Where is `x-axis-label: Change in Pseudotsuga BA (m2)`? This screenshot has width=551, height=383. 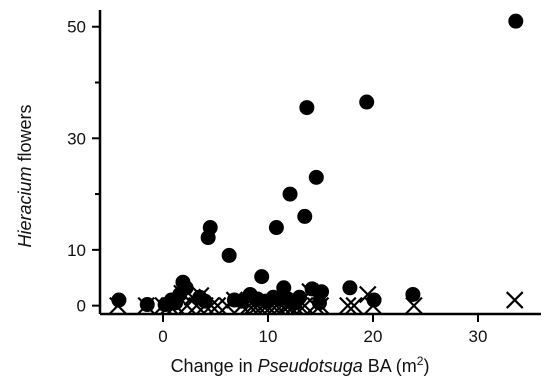
x-axis-label: Change in Pseudotsuga BA (m2) is located at coordinates (300, 365).